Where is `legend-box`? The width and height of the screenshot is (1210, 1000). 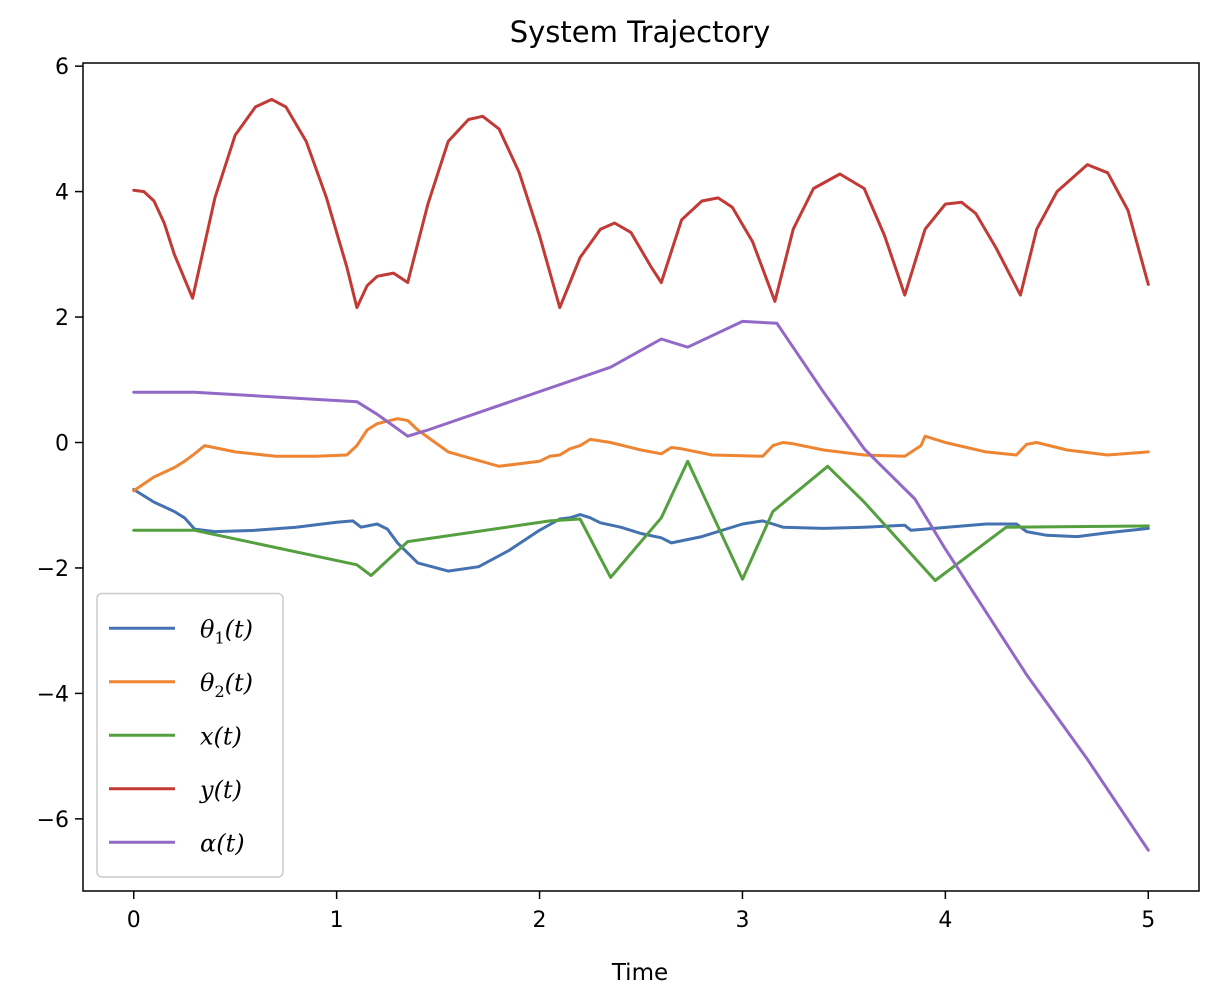 legend-box is located at coordinates (190, 735).